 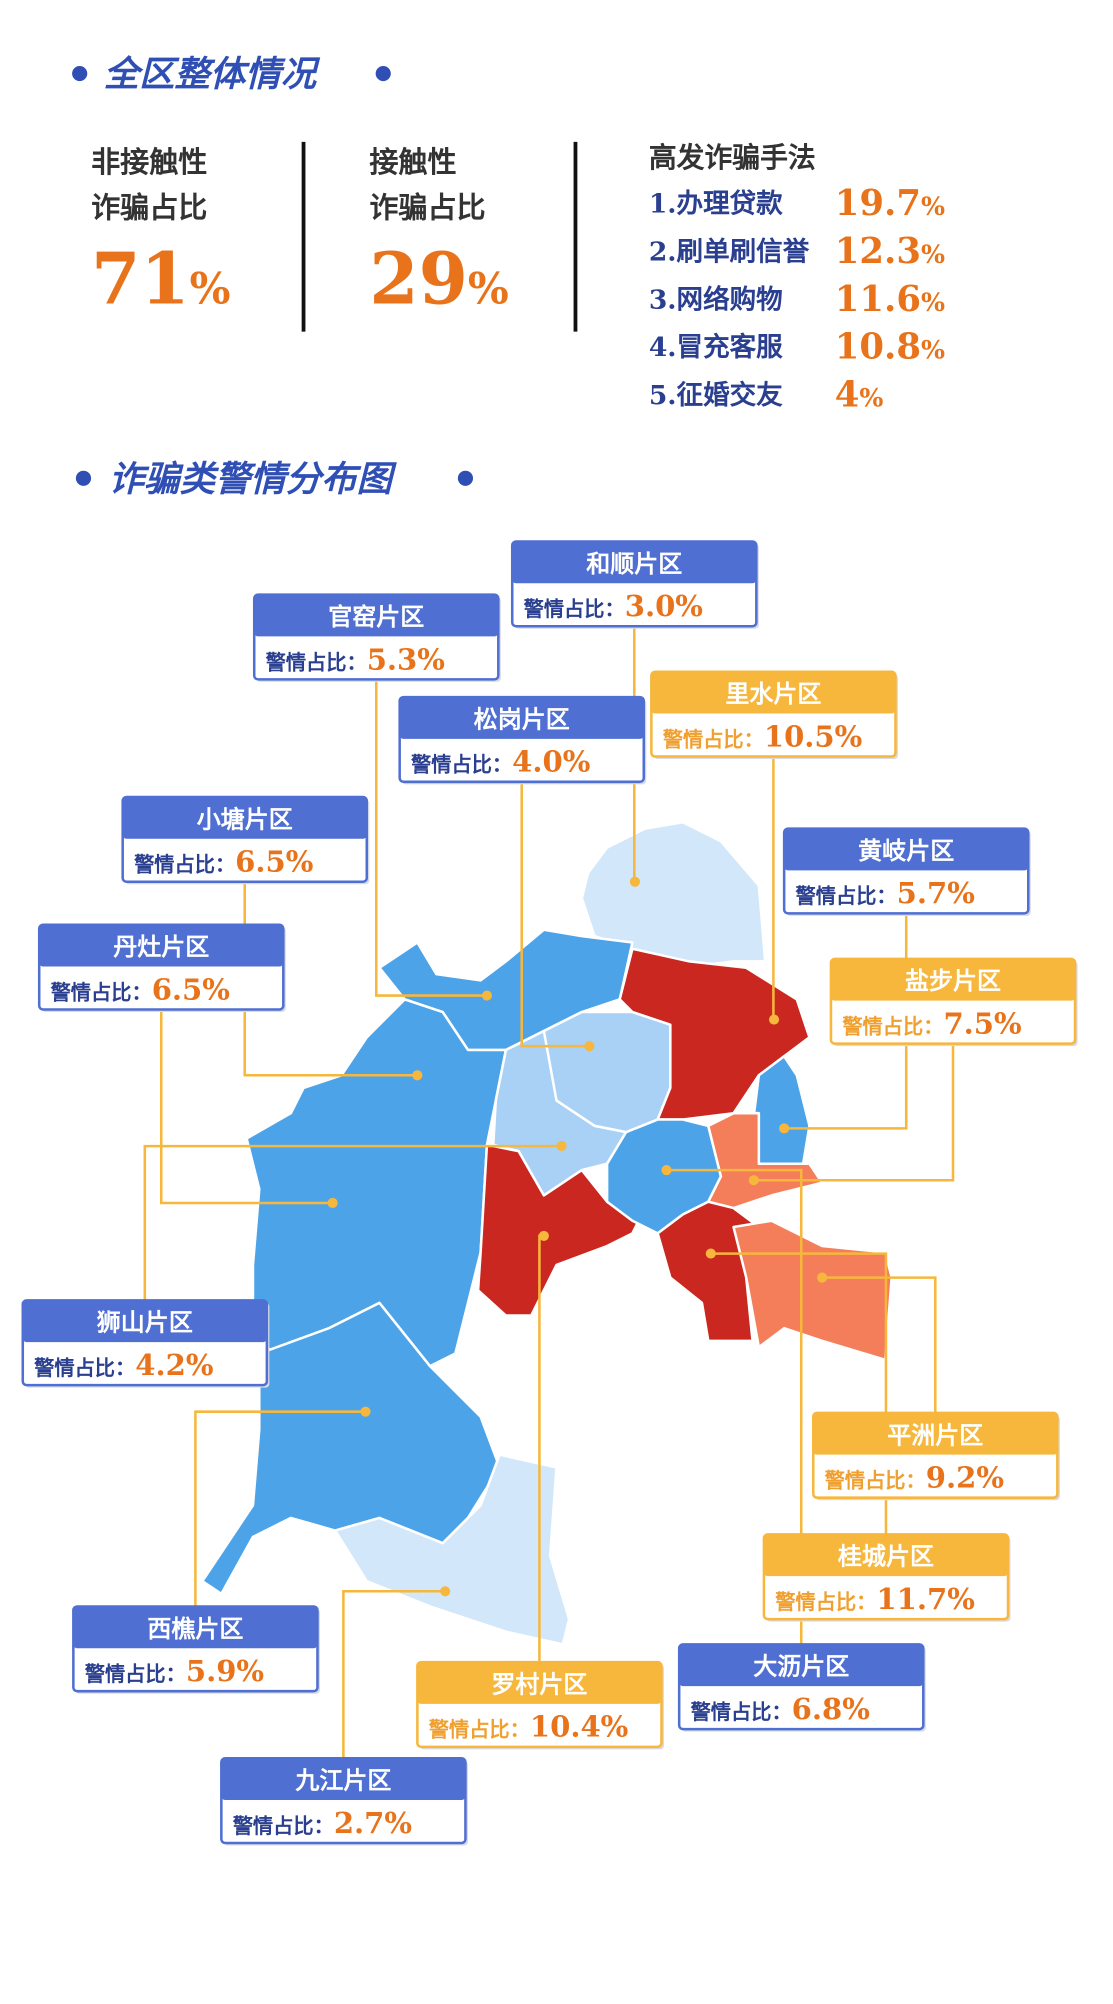 What do you see at coordinates (225, 1671) in the screenshot?
I see `share-value: 5.9%` at bounding box center [225, 1671].